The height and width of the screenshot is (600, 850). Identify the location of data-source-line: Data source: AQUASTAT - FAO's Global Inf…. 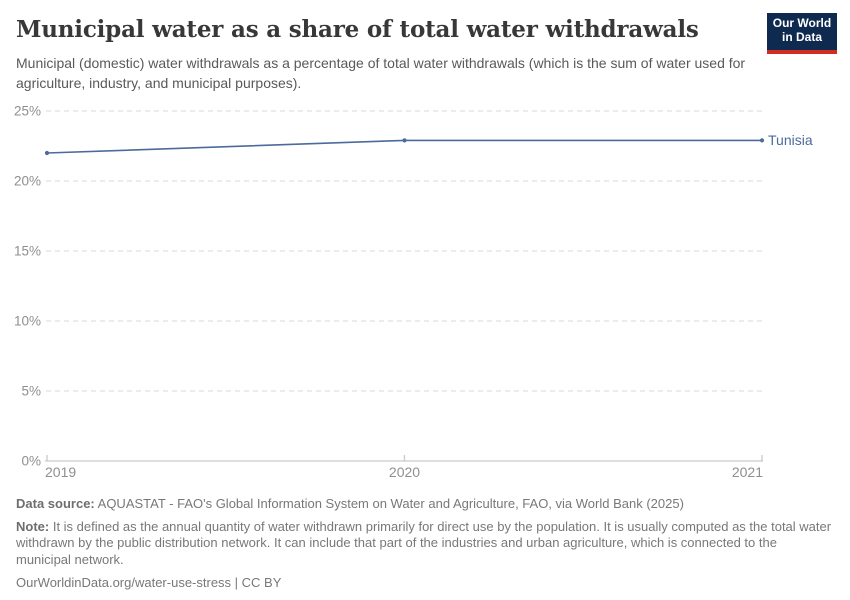
(425, 504).